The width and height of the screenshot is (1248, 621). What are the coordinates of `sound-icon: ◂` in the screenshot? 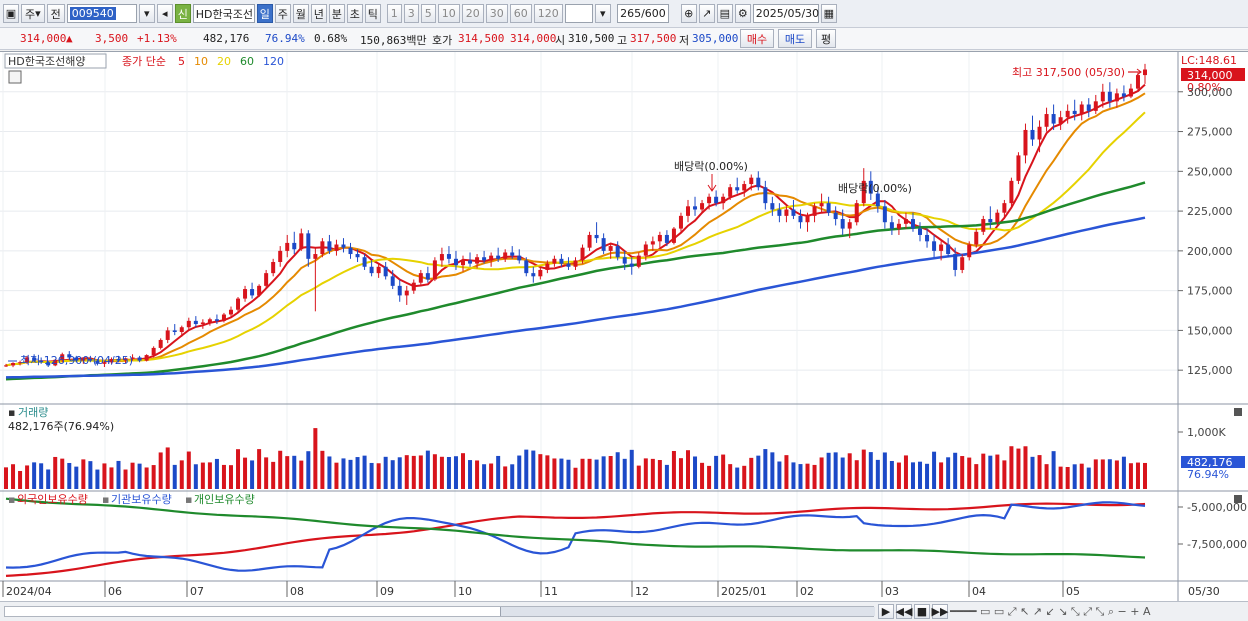 It's located at (164, 13).